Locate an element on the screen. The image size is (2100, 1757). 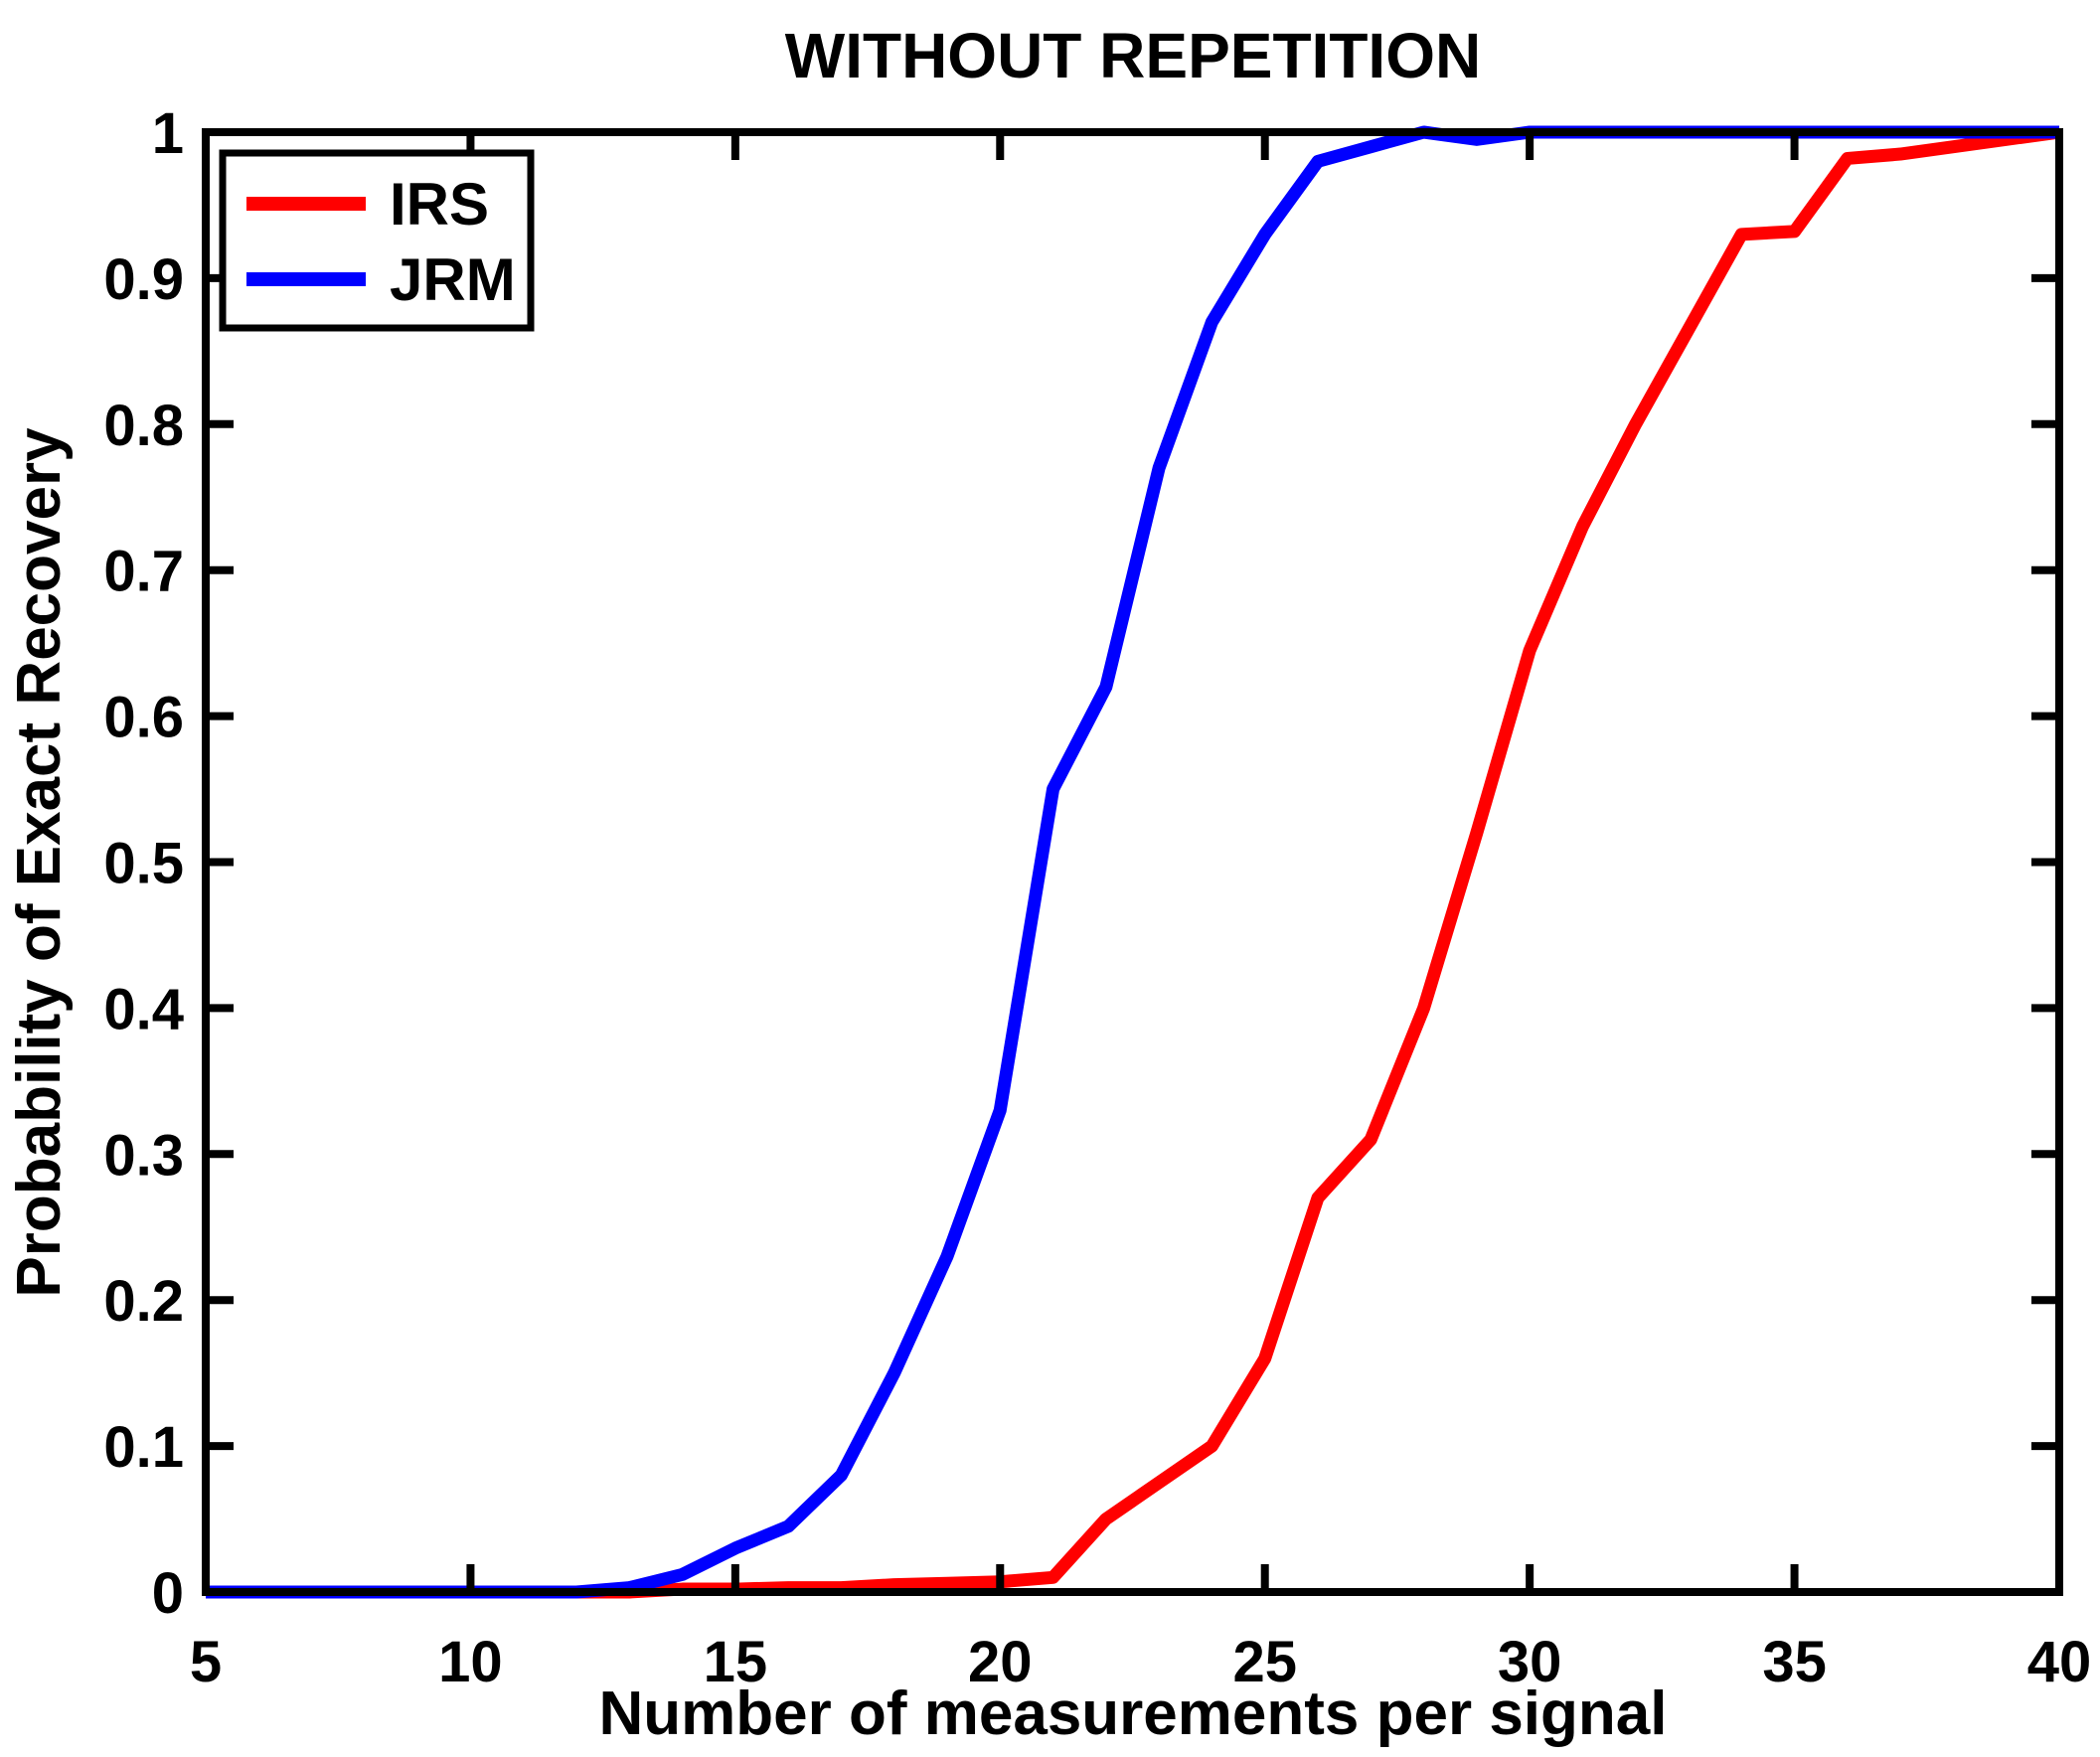
y-tick-label-0.8: 0.8 is located at coordinates (143, 426).